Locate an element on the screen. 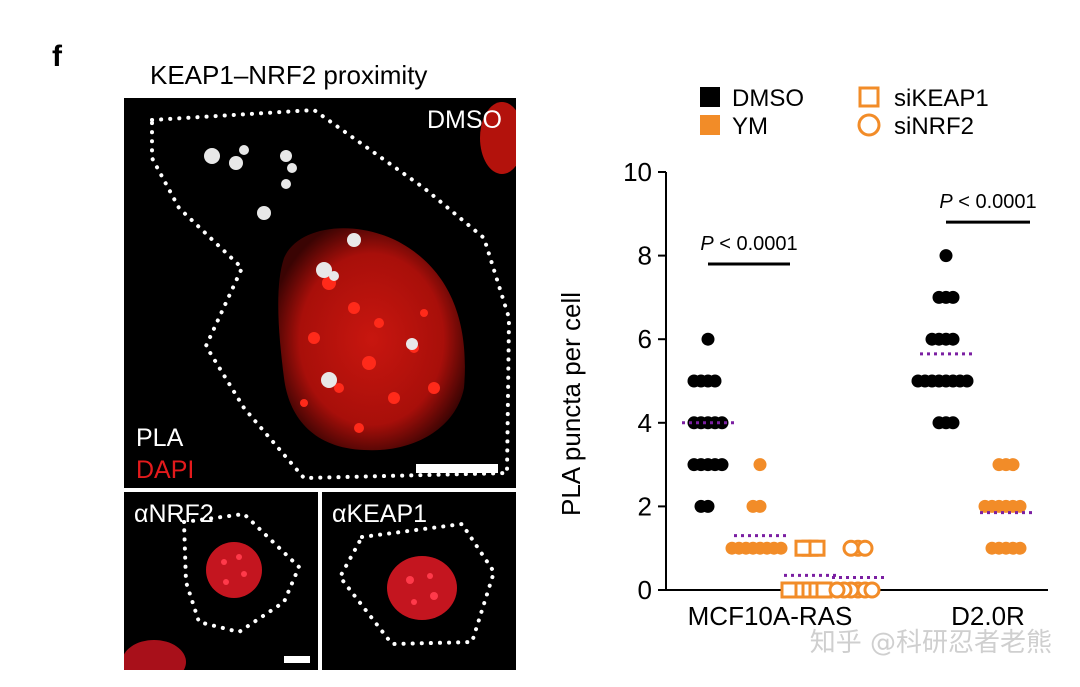 The width and height of the screenshot is (1080, 687). x-category-d20r: D2.0R is located at coordinates (988, 616).